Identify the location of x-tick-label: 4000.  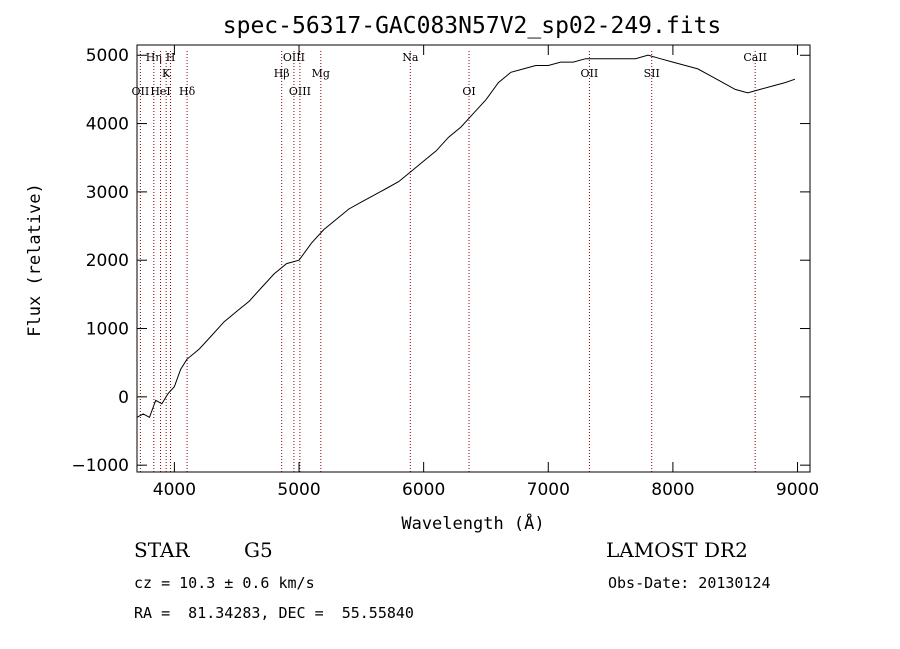
(174, 490).